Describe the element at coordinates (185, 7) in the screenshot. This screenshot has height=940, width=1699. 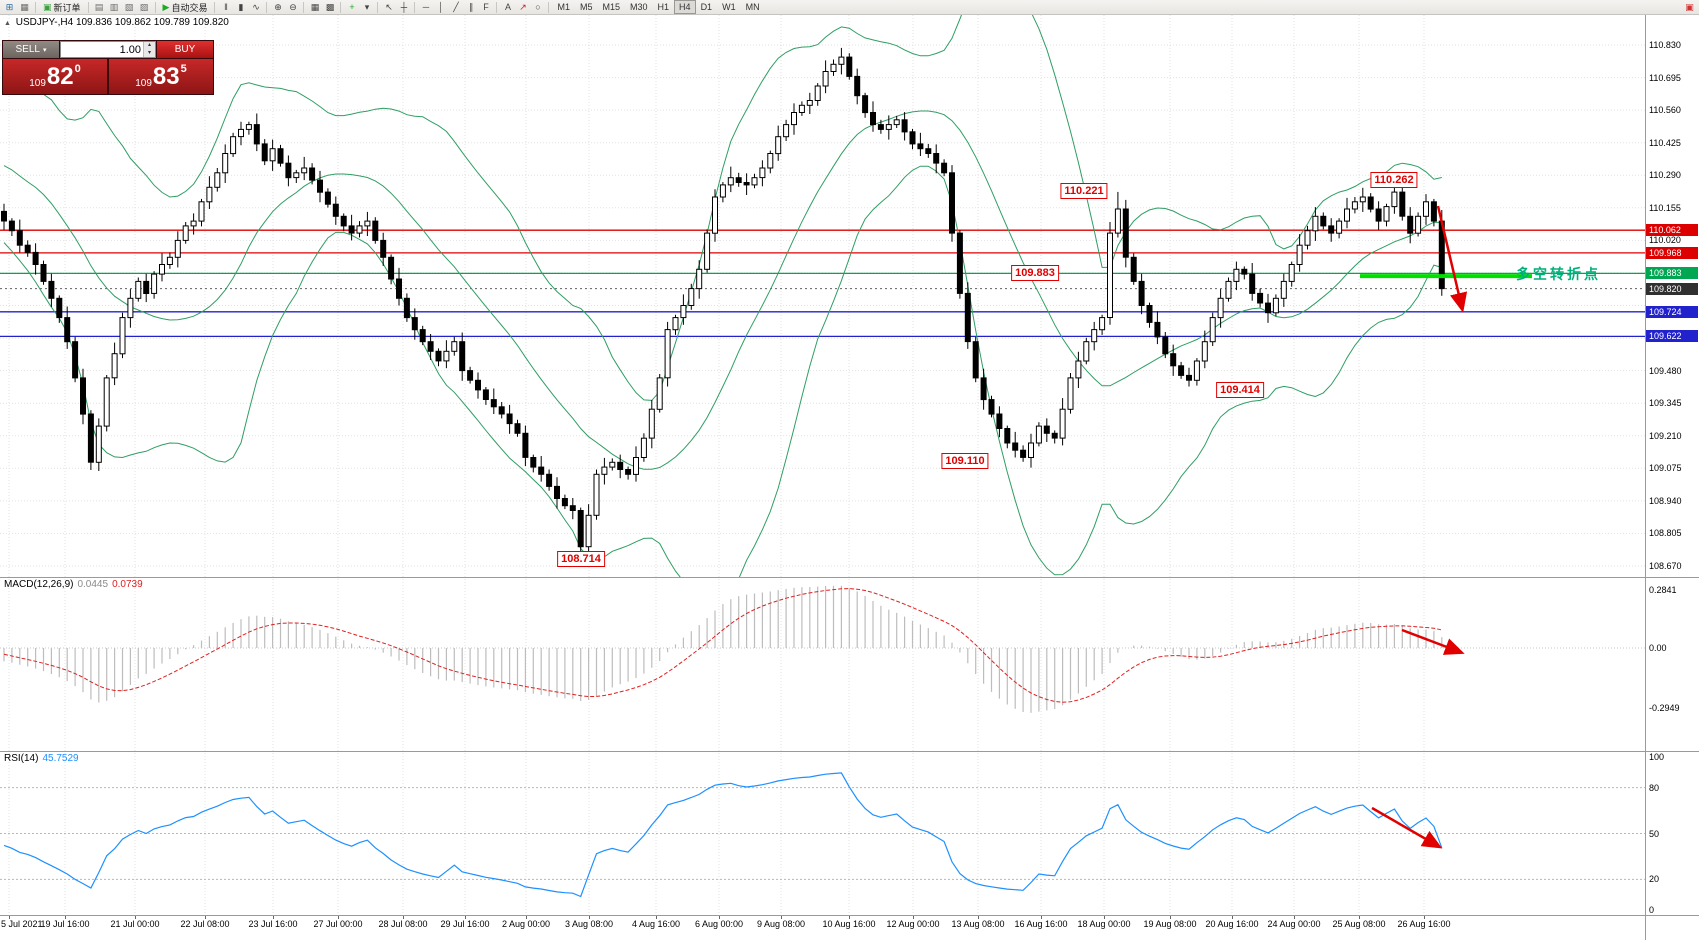
I see `autotrading-button: ▶ 自动交易` at that location.